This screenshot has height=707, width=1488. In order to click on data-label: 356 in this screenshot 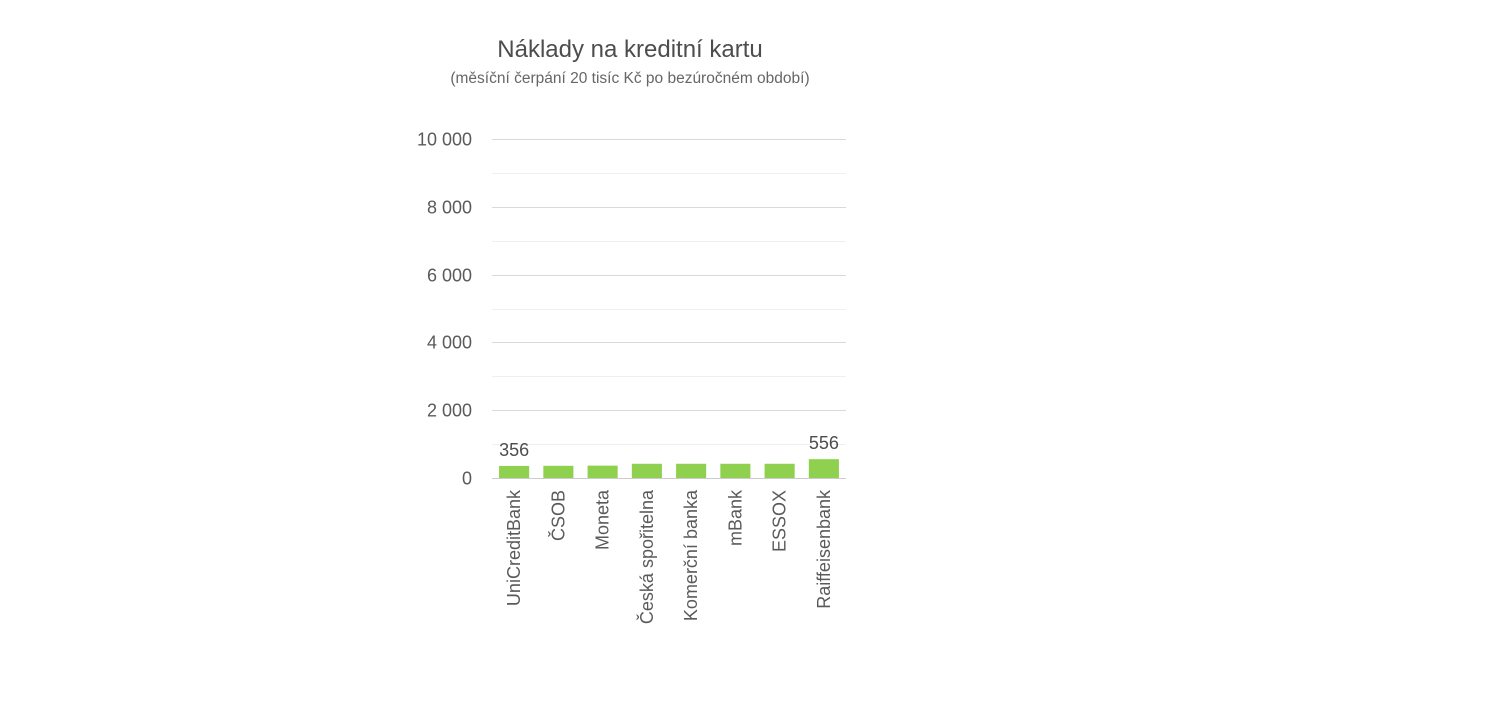, I will do `click(514, 450)`.